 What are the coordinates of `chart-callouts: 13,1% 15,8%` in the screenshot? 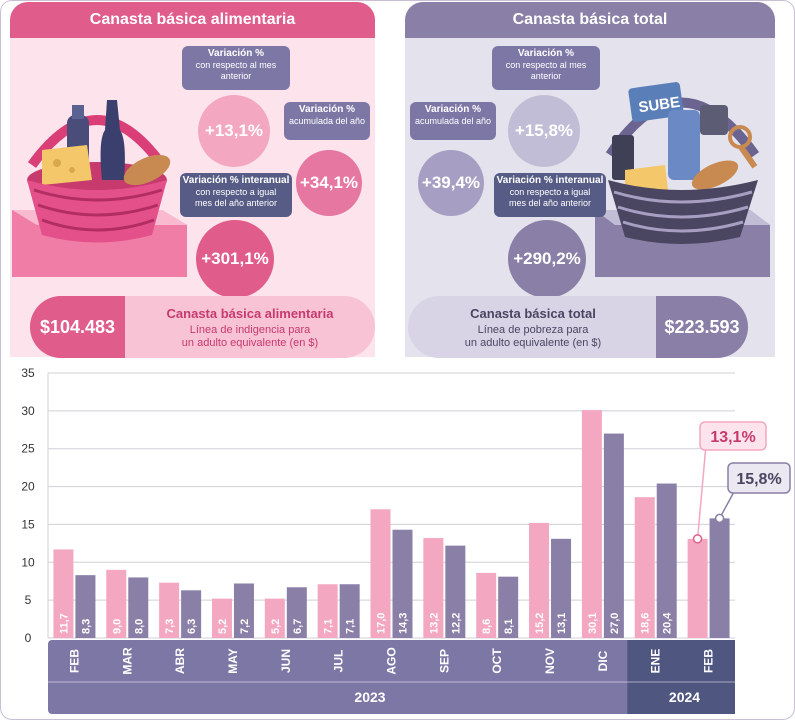 It's located at (741, 482).